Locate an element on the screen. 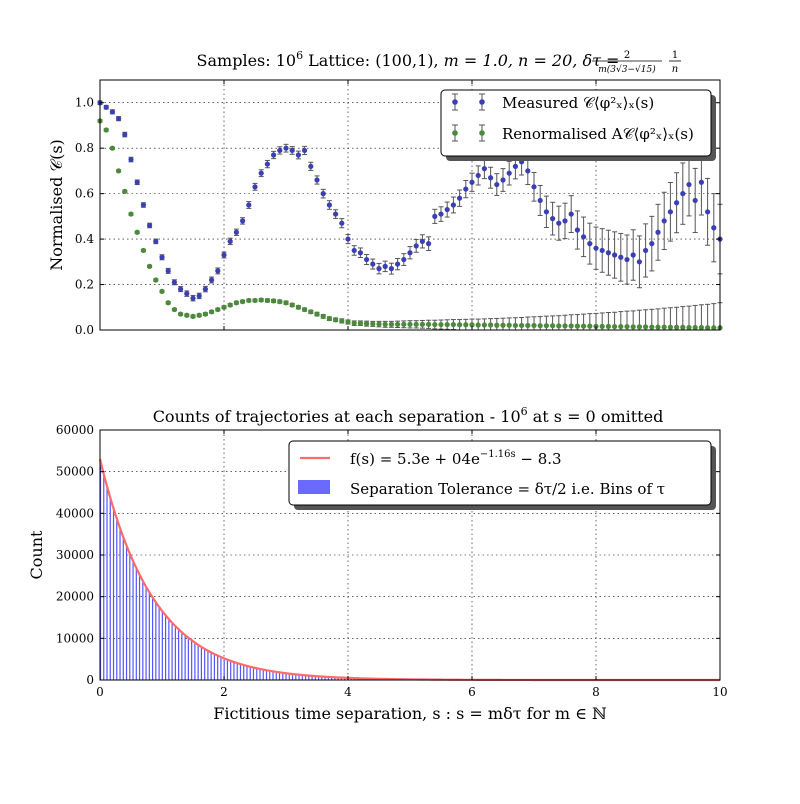 This screenshot has height=804, width=800. bottom-y-tick-label: 60000 is located at coordinates (75, 430).